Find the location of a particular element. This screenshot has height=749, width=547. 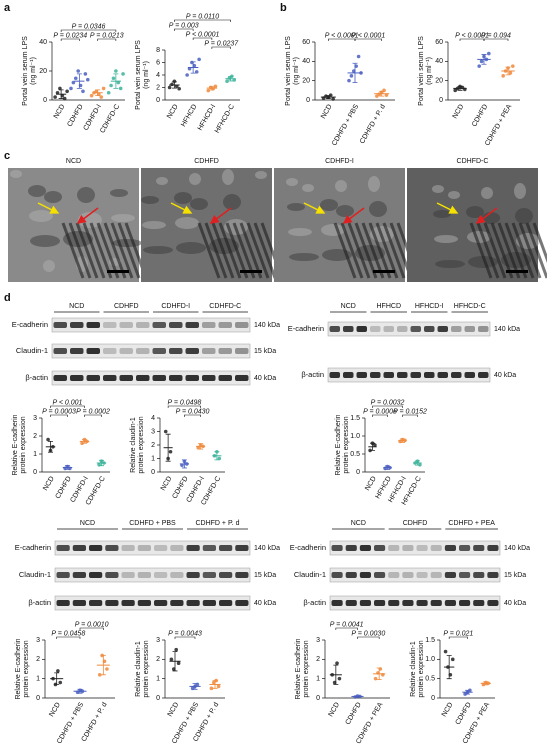

p-value: P = 0.003 is located at coordinates (184, 25).